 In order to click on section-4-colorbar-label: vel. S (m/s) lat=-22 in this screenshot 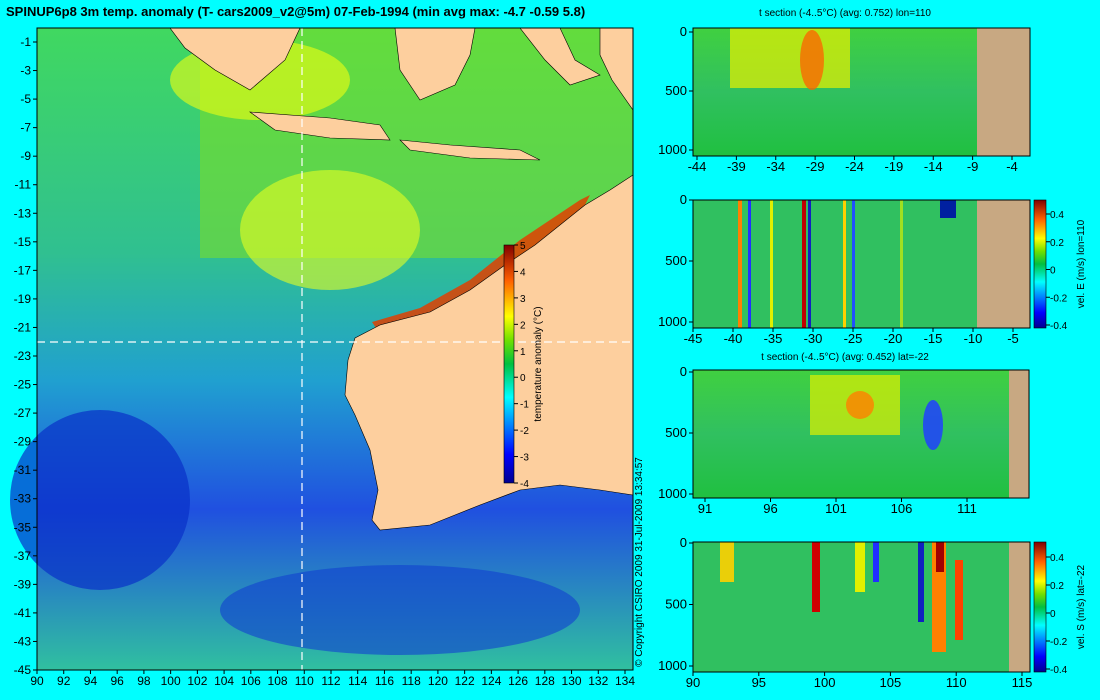, I will do `click(1081, 606)`.